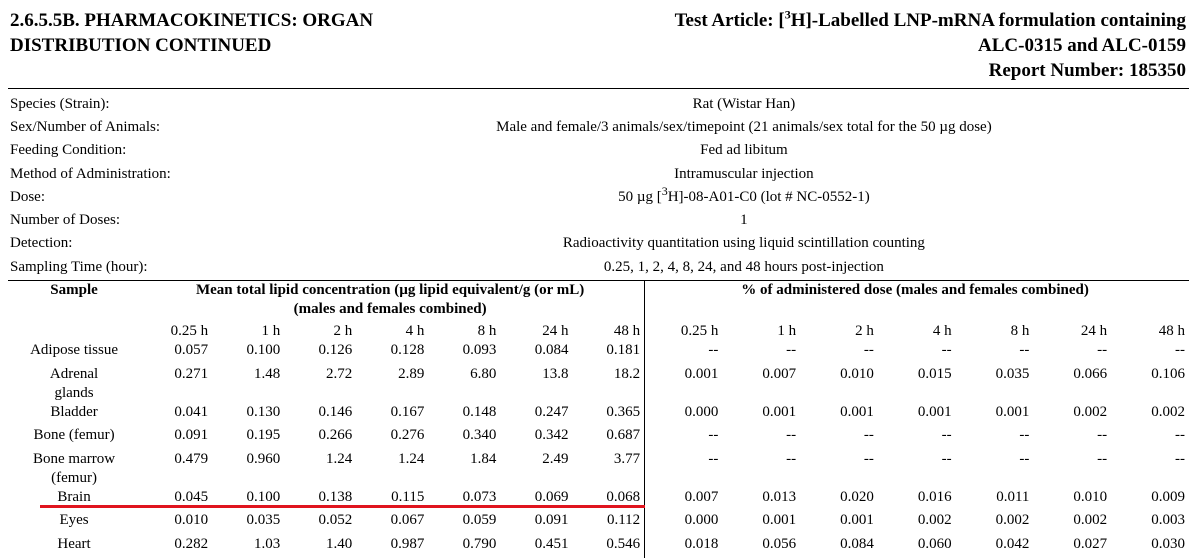 This screenshot has width=1189, height=558. Describe the element at coordinates (995, 500) in the screenshot. I see `cell: 0.011` at that location.